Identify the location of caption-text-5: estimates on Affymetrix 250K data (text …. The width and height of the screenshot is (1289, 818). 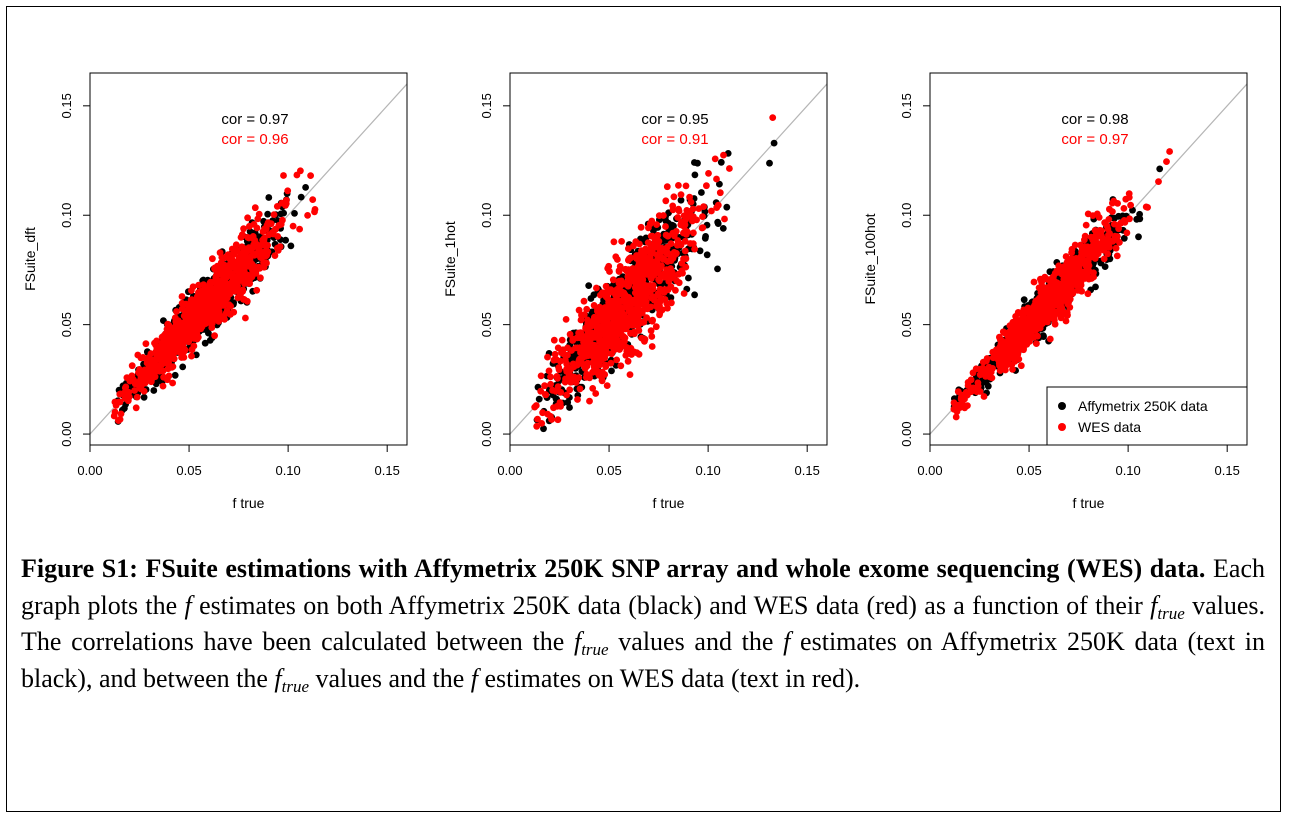
(643, 660).